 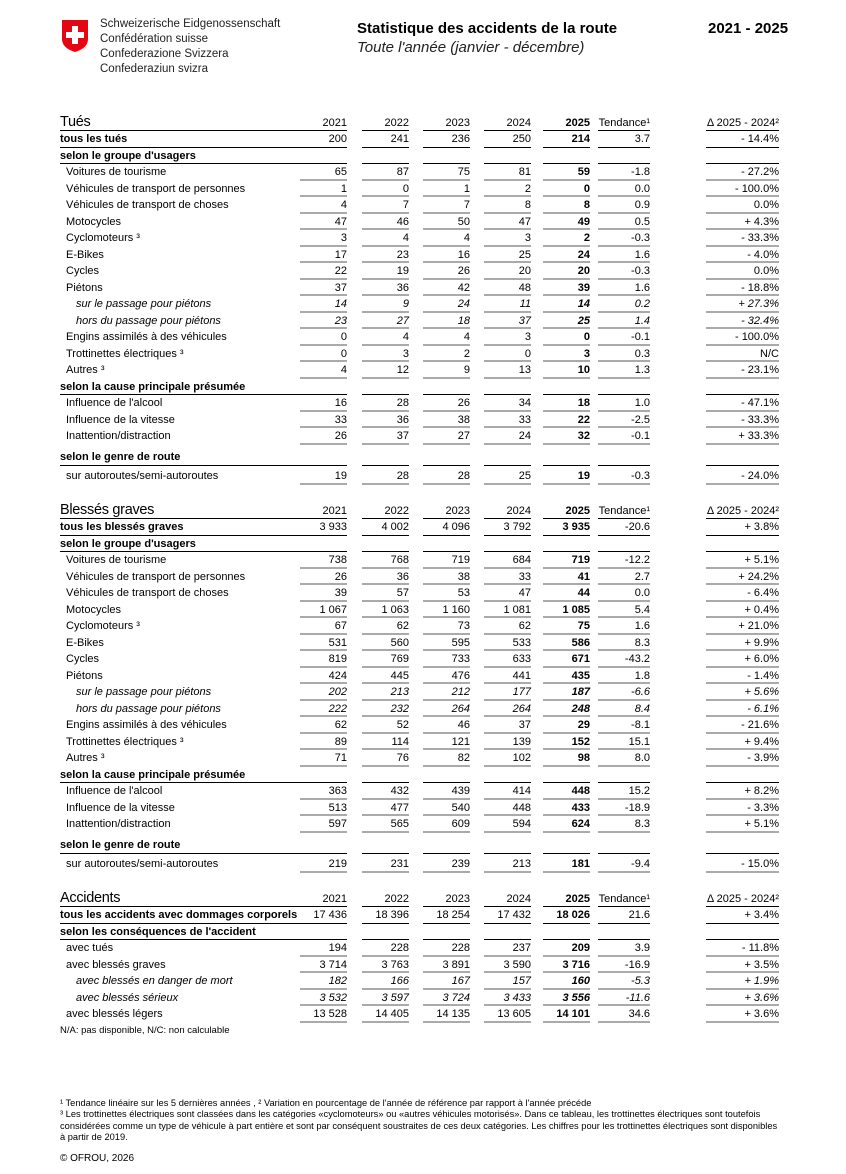 I want to click on cell-2021: 219, so click(x=337, y=863).